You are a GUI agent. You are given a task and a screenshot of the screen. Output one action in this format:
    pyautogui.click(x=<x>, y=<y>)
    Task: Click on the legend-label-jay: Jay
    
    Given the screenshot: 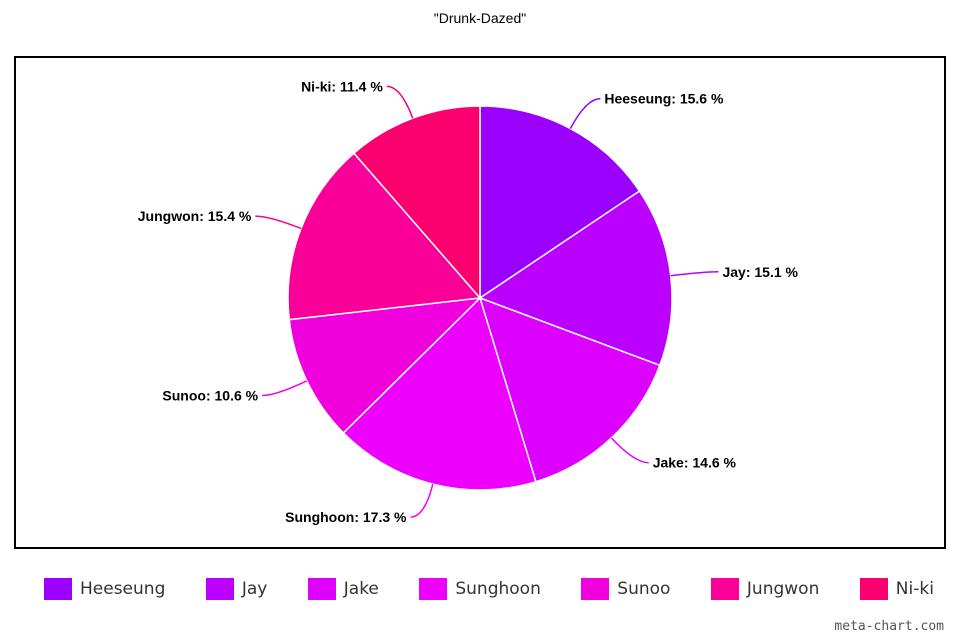 What is the action you would take?
    pyautogui.click(x=254, y=589)
    